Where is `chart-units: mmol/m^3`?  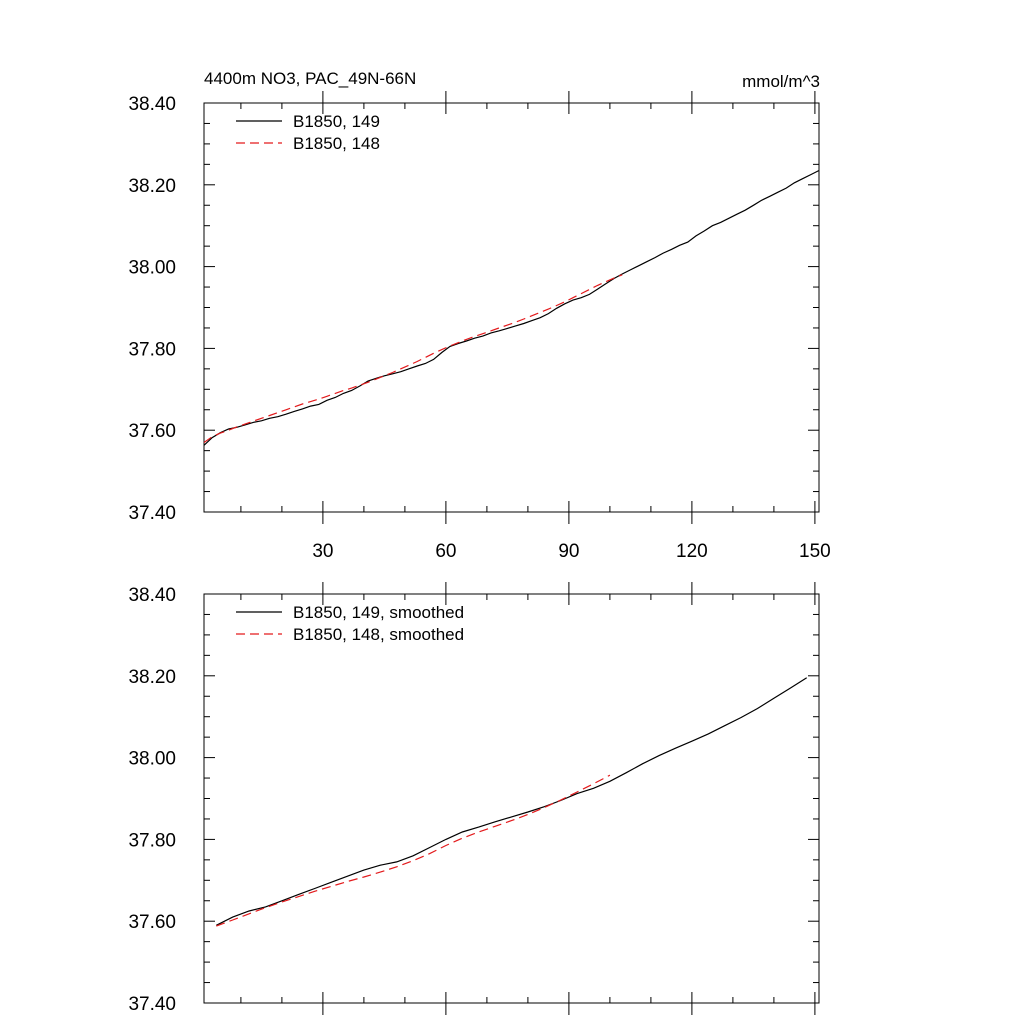 chart-units: mmol/m^3 is located at coordinates (781, 81).